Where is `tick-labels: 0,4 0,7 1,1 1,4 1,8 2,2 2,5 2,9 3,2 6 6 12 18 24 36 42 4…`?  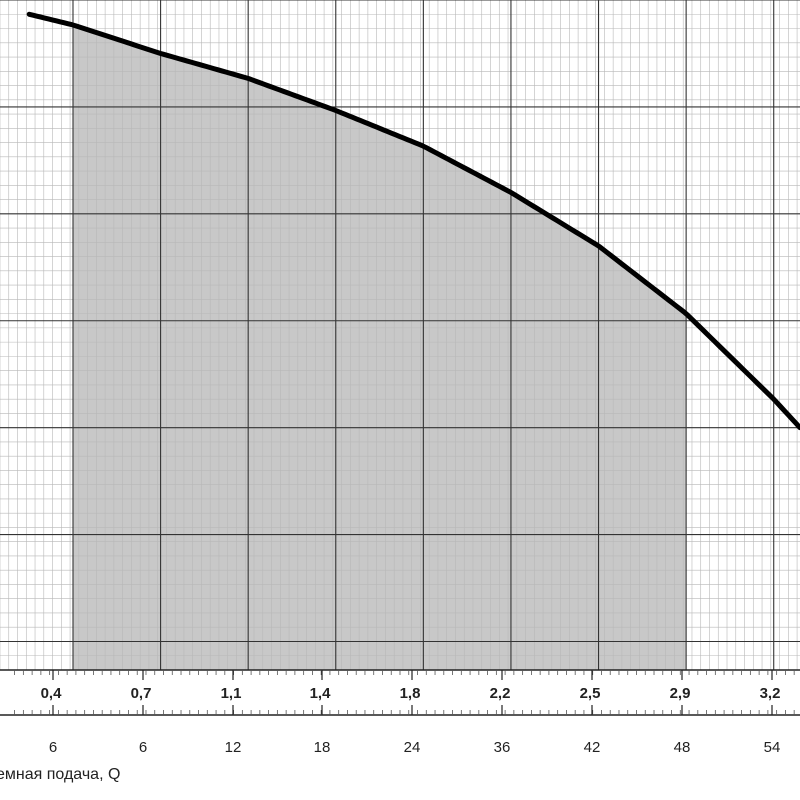
tick-labels: 0,4 0,7 1,1 1,4 1,8 2,2 2,5 2,9 3,2 6 6 12 18 24 36 42 4… is located at coordinates (411, 720).